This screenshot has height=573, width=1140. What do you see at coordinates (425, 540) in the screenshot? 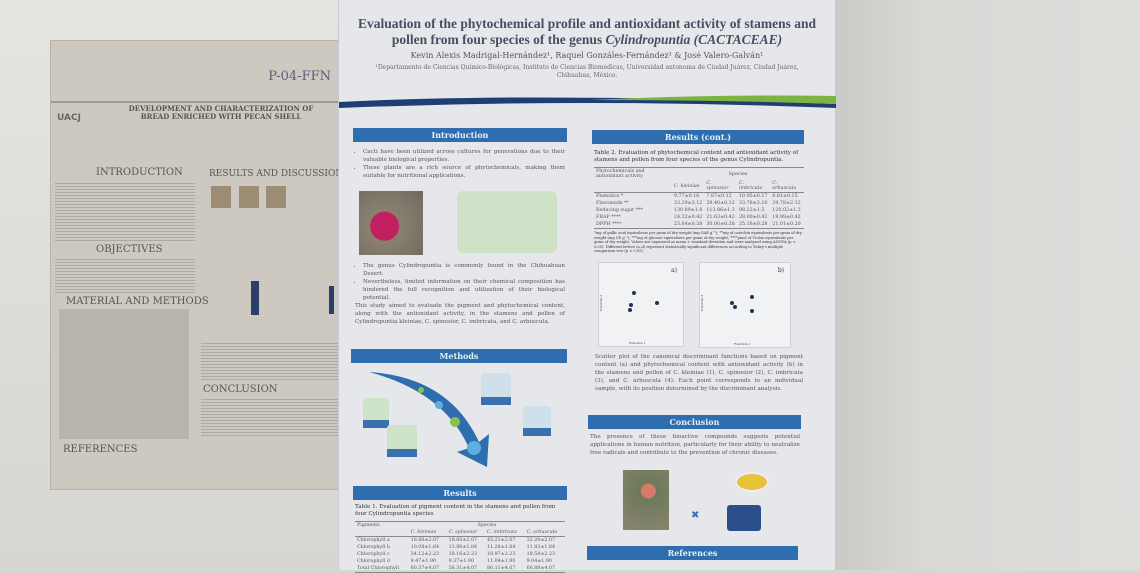
I see `table-cell: 18.86±2.07` at bounding box center [425, 540].